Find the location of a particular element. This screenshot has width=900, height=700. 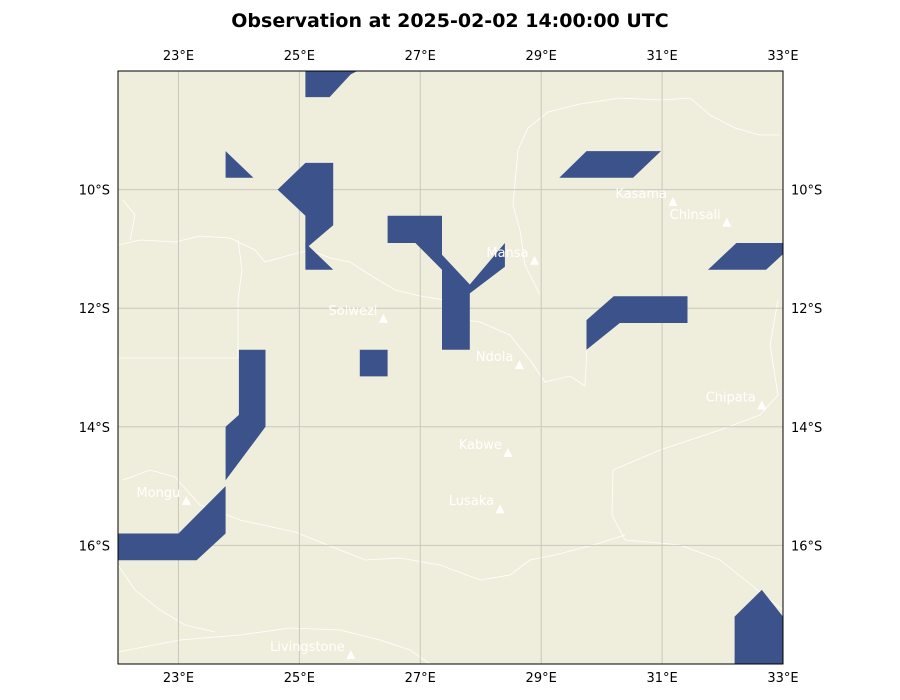

lon-tick-label-top: 27°E is located at coordinates (420, 56).